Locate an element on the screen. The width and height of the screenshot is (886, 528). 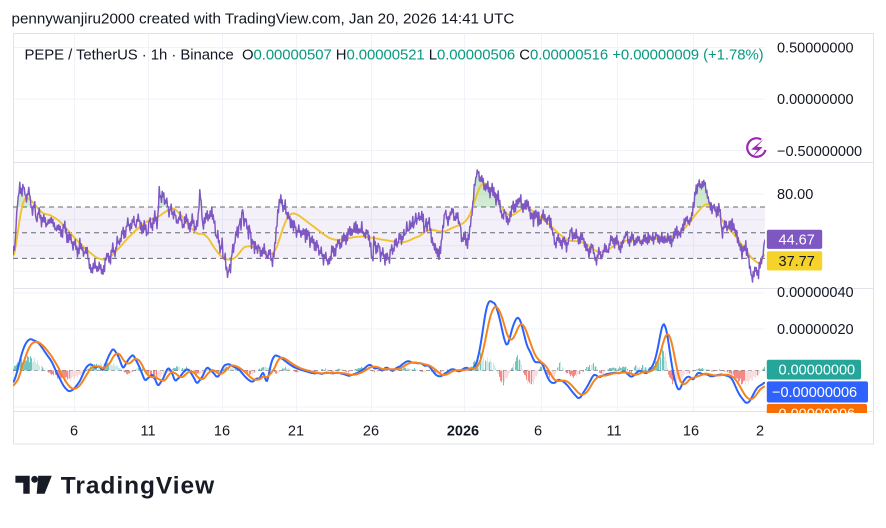
svg-text: 26 is located at coordinates (371, 432).